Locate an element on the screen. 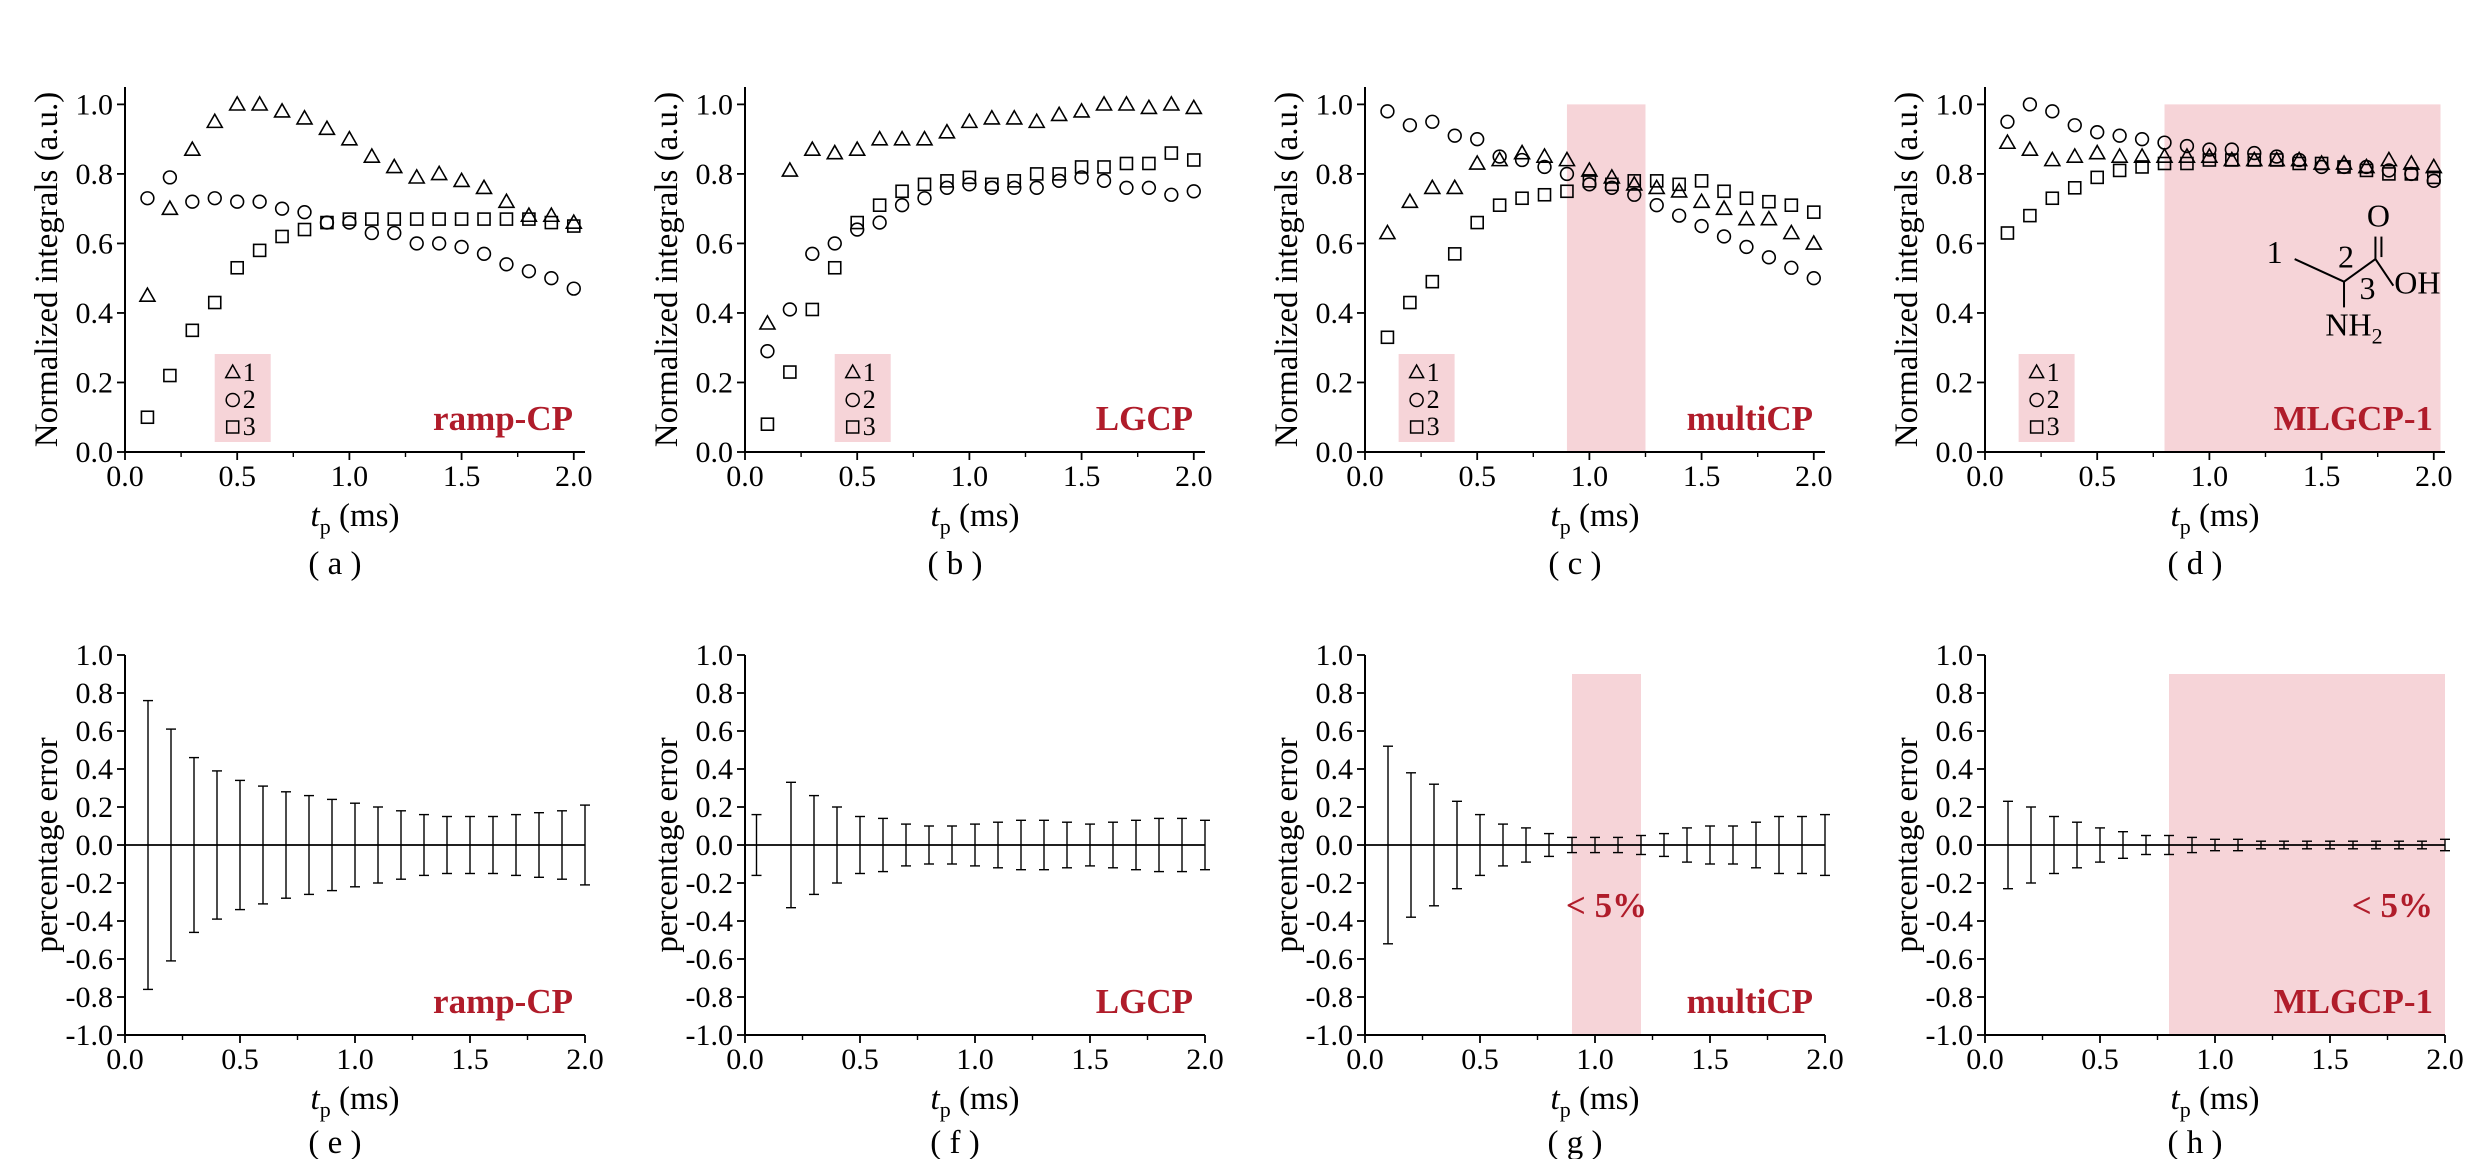 The height and width of the screenshot is (1159, 2484). carbon-label-1: 1 is located at coordinates (2275, 252).